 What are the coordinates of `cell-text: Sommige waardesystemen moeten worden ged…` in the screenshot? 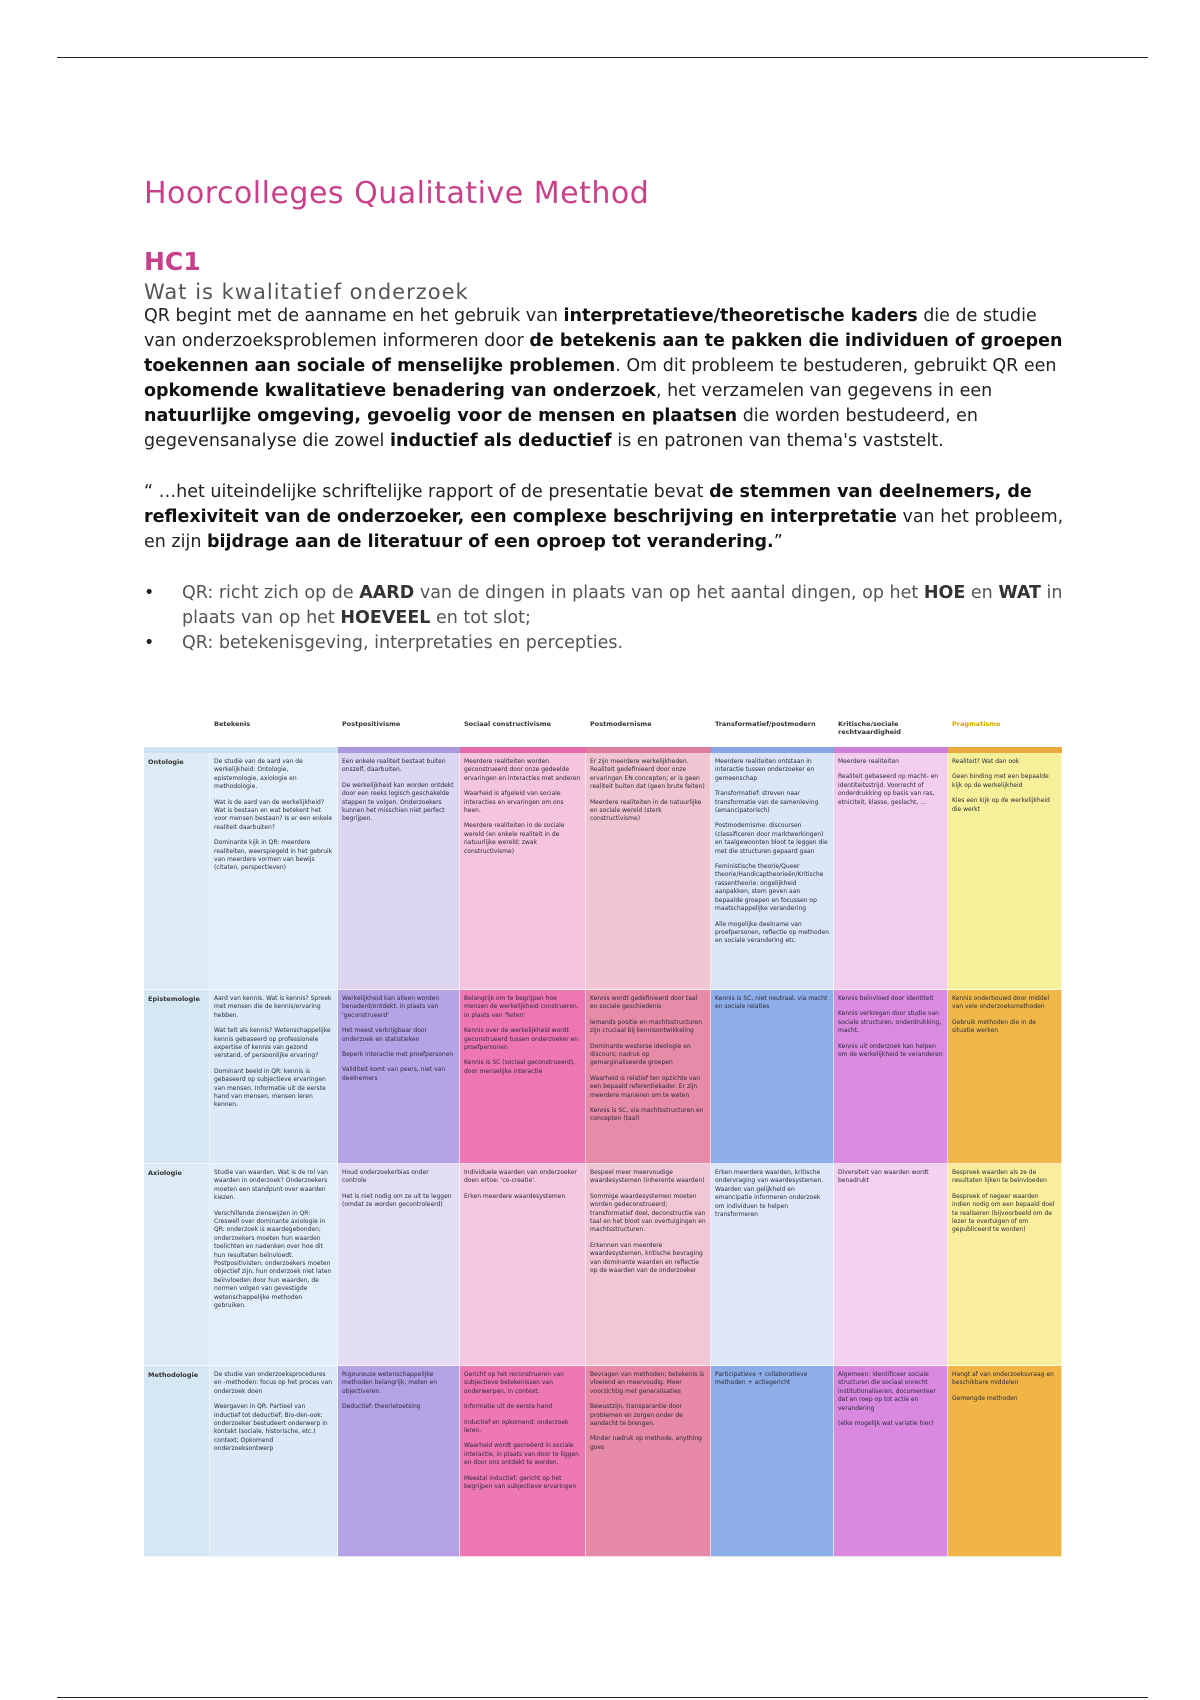 It's located at (648, 1213).